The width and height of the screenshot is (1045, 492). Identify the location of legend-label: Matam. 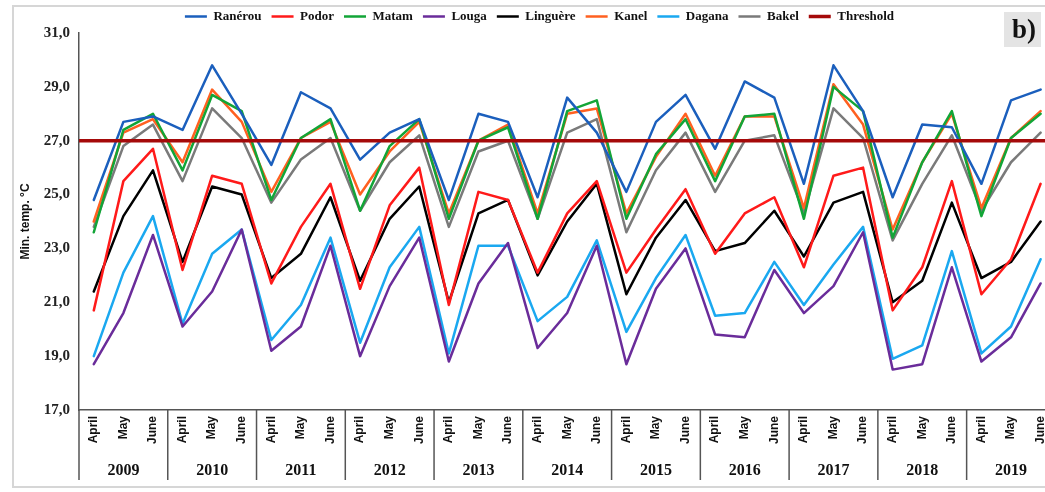
(393, 15).